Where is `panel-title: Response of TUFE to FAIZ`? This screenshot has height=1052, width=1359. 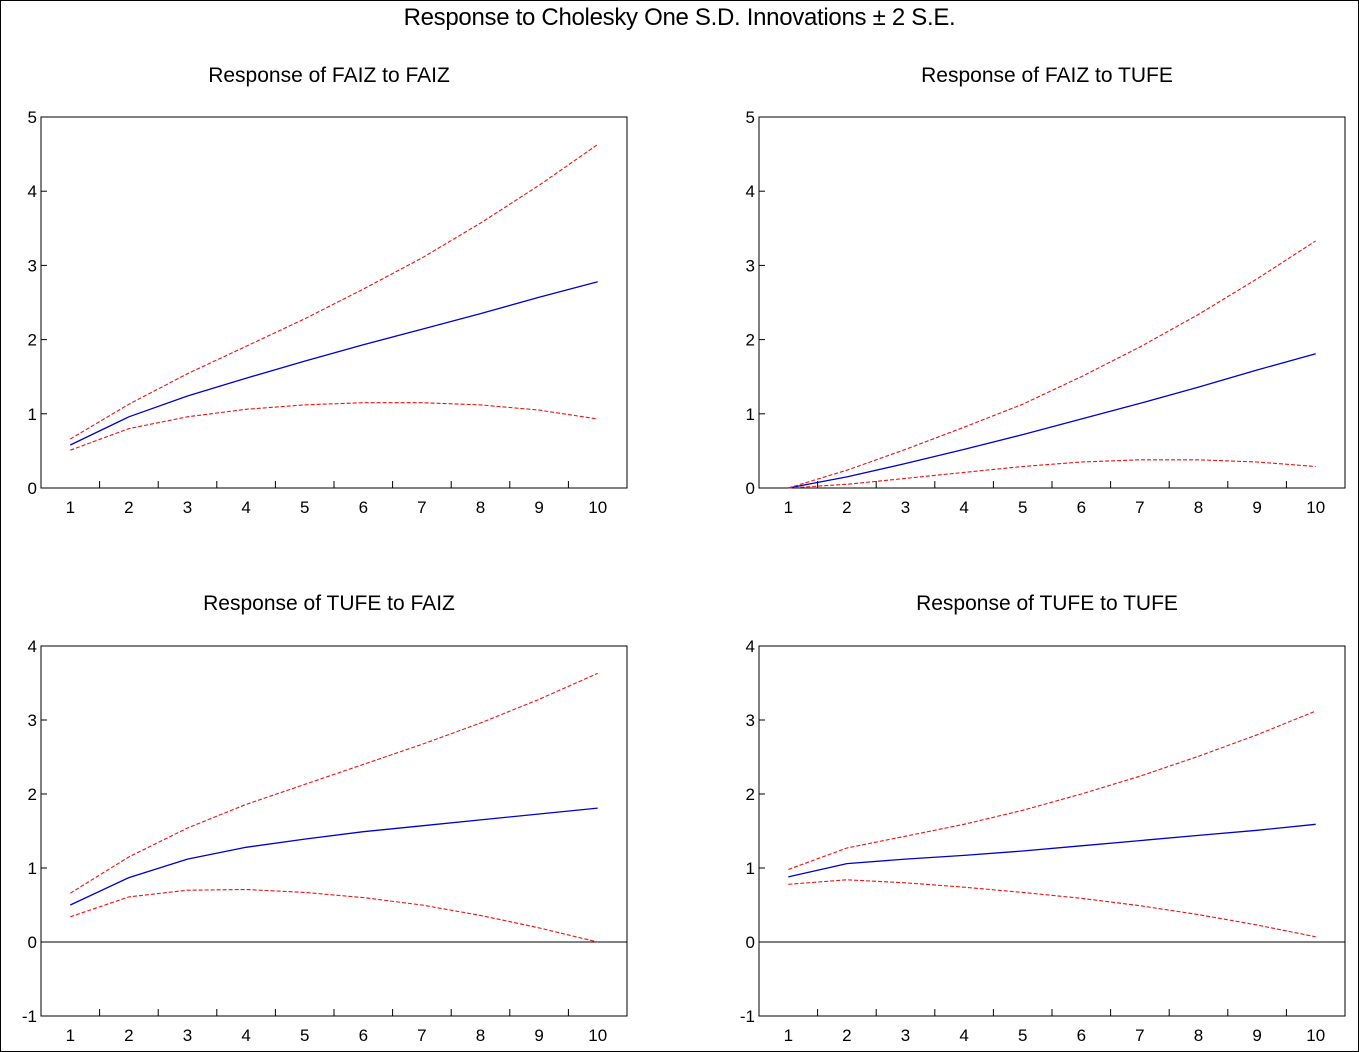
panel-title: Response of TUFE to FAIZ is located at coordinates (329, 603).